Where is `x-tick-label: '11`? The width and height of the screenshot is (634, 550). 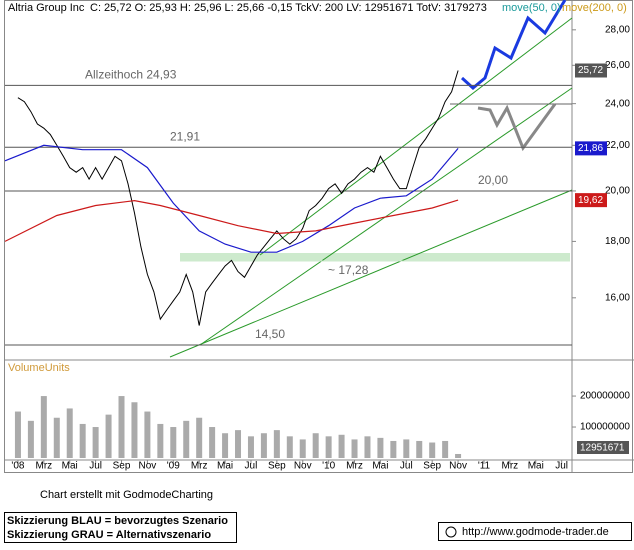 x-tick-label: '11 is located at coordinates (484, 466).